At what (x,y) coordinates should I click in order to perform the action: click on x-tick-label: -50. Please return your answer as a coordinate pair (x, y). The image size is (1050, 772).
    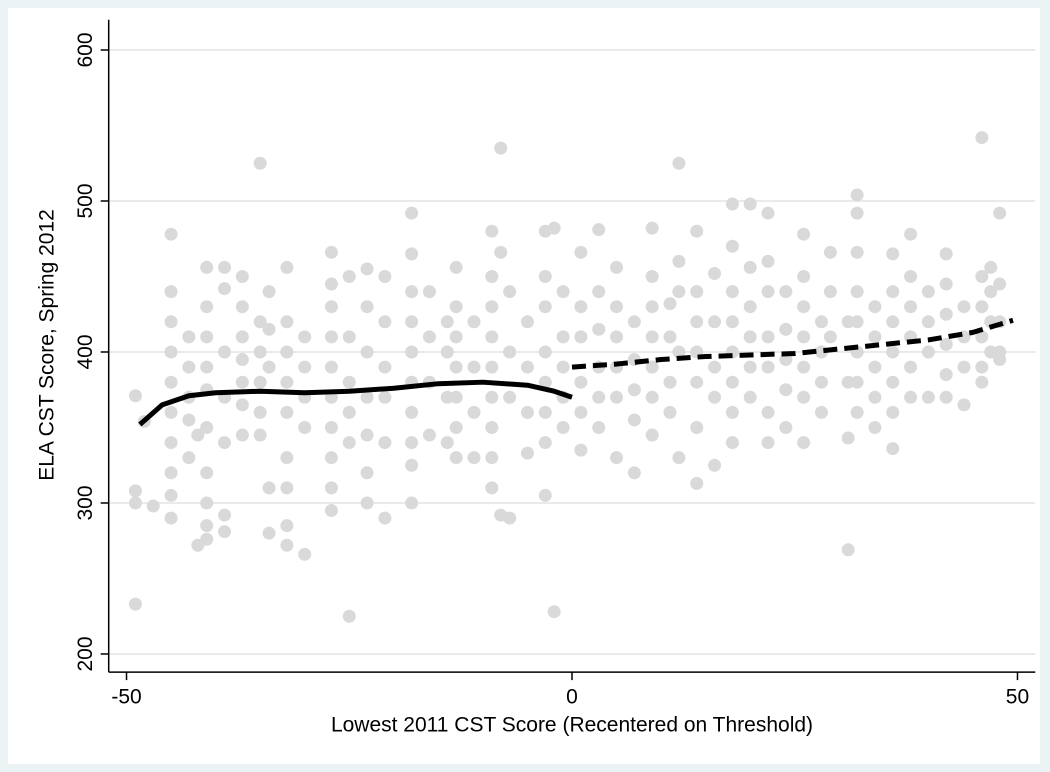
    Looking at the image, I should click on (126, 697).